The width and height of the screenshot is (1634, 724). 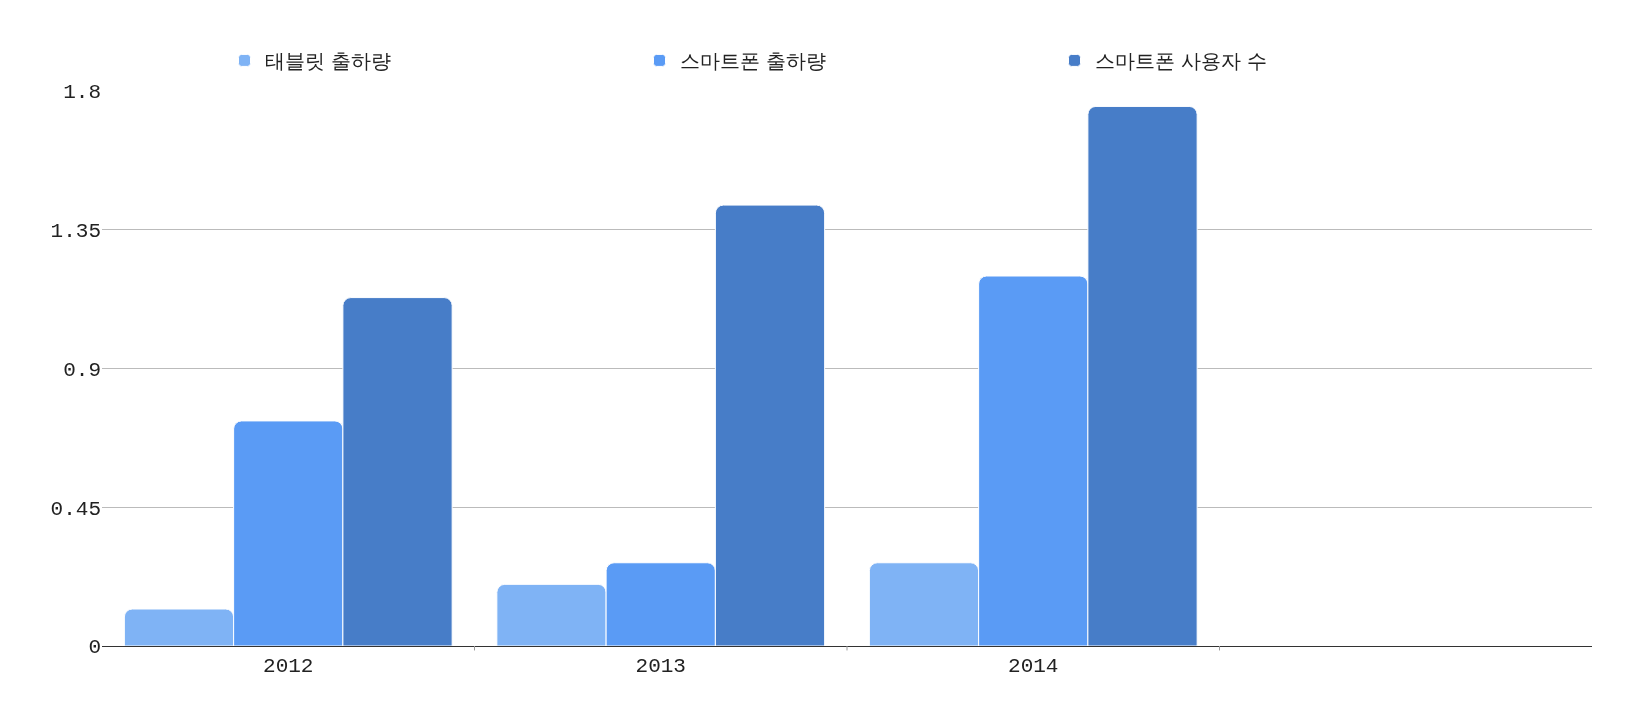 I want to click on legend-label: 스마트폰 사용자 수, so click(x=1181, y=61).